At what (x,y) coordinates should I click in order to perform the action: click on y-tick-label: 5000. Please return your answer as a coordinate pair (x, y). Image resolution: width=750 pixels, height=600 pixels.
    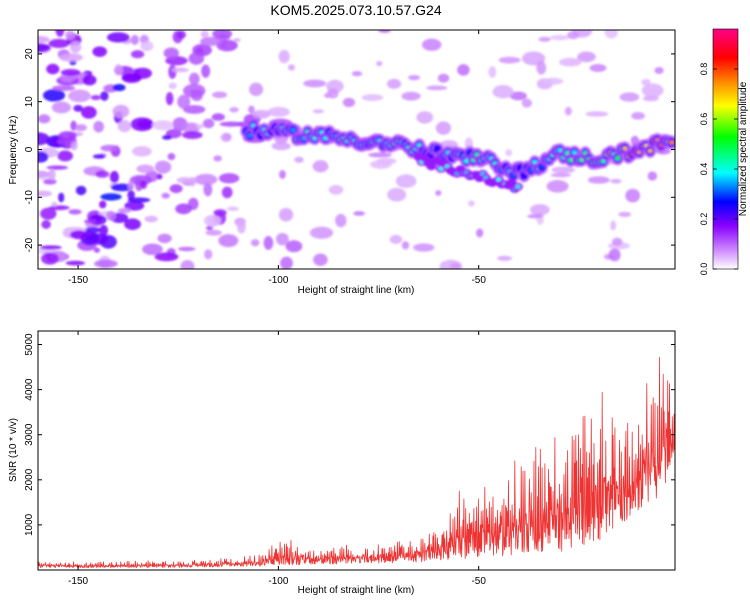
    Looking at the image, I should click on (29, 344).